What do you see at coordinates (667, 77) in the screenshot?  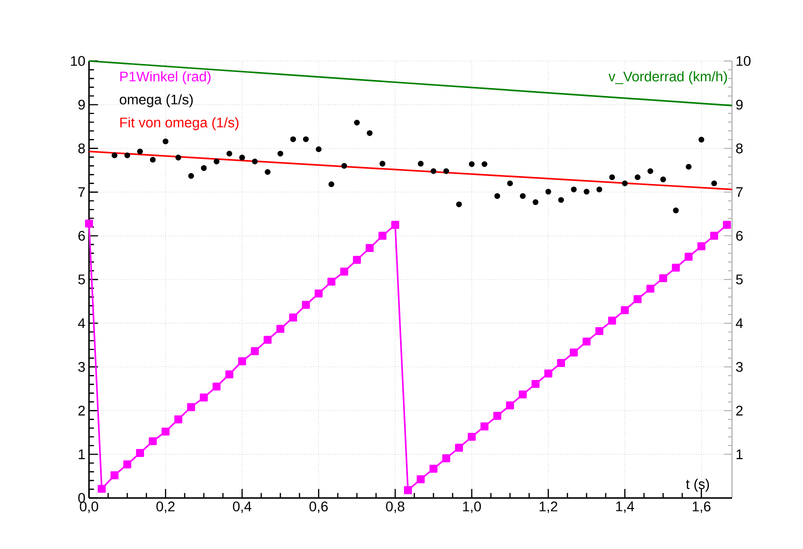 I see `series-label: v_Vorderrad (km/h)` at bounding box center [667, 77].